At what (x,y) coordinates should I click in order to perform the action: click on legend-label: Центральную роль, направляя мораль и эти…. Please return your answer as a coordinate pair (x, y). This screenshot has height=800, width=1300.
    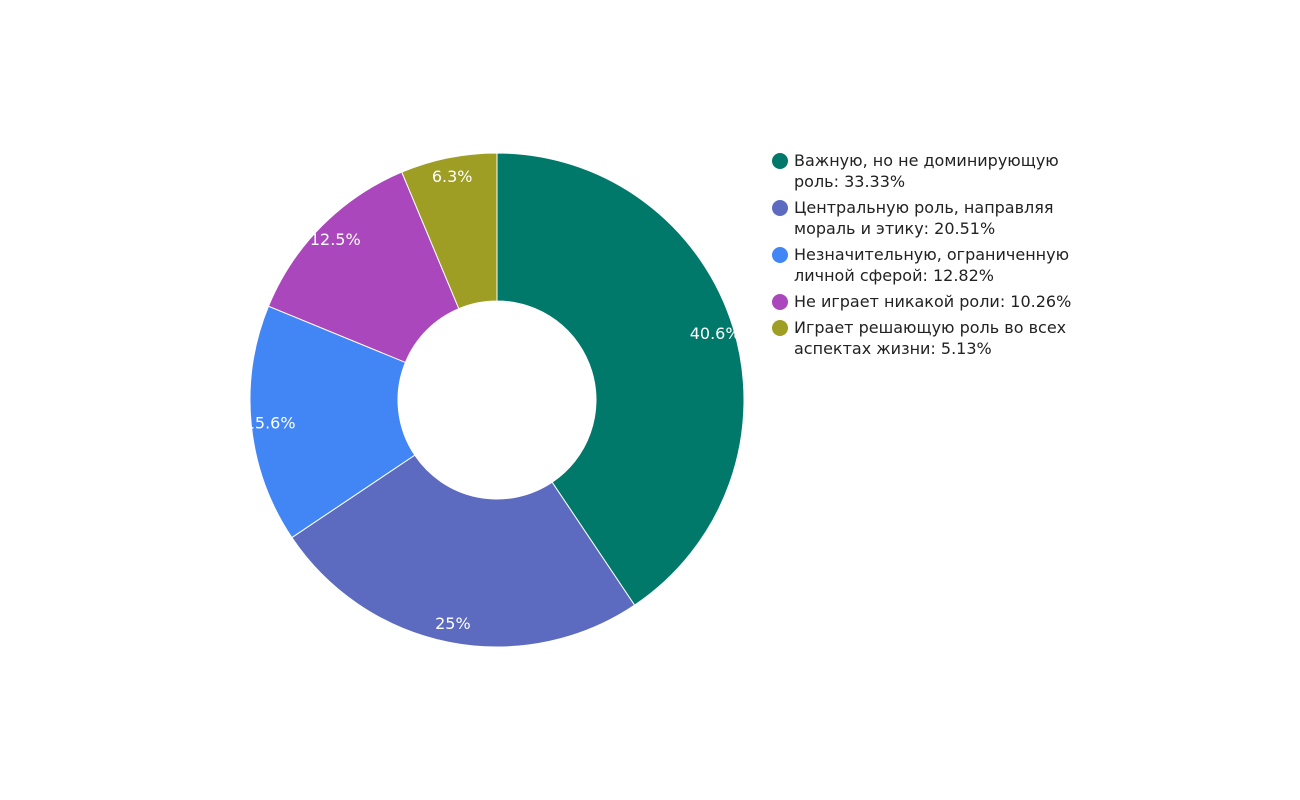
    Looking at the image, I should click on (924, 218).